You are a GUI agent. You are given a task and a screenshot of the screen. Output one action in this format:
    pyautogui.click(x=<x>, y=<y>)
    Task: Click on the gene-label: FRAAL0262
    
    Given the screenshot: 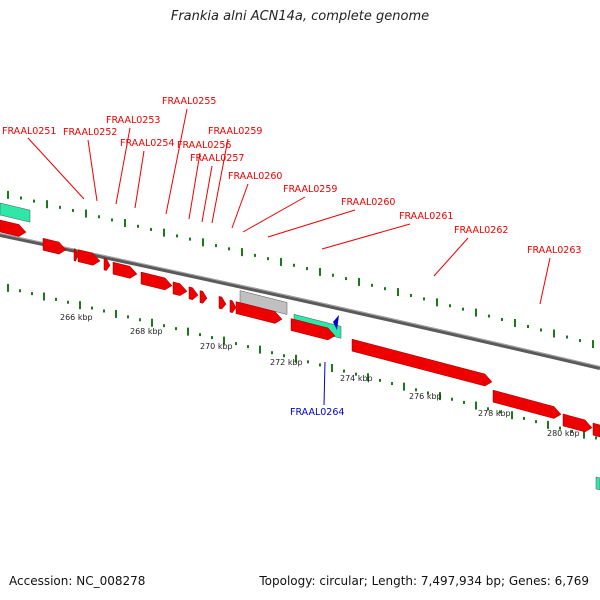 What is the action you would take?
    pyautogui.click(x=481, y=230)
    